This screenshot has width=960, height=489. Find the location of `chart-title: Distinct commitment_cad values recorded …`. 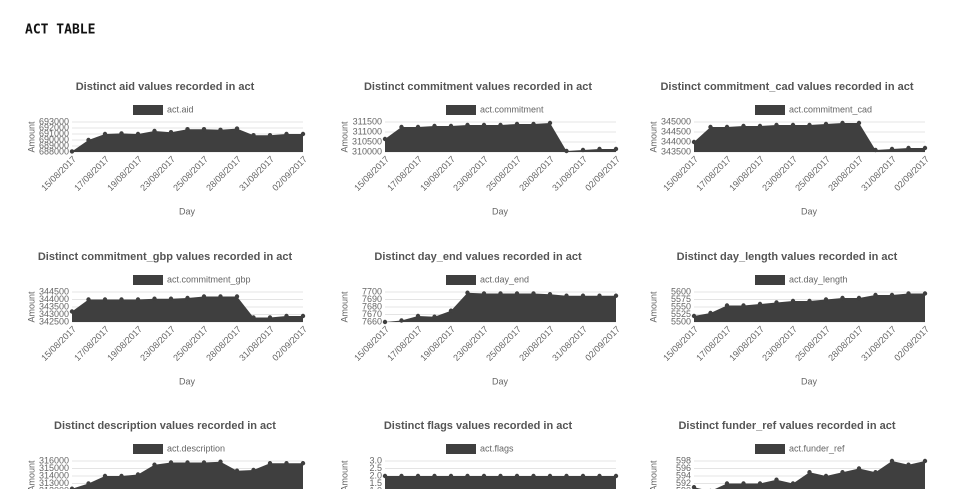

chart-title: Distinct commitment_cad values recorded … is located at coordinates (786, 87).